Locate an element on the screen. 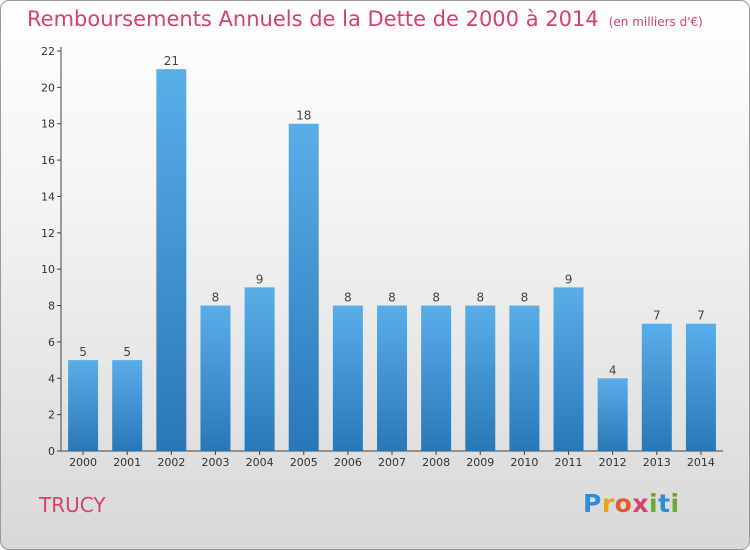 This screenshot has width=750, height=550. y-tick-label: 12 is located at coordinates (48, 233).